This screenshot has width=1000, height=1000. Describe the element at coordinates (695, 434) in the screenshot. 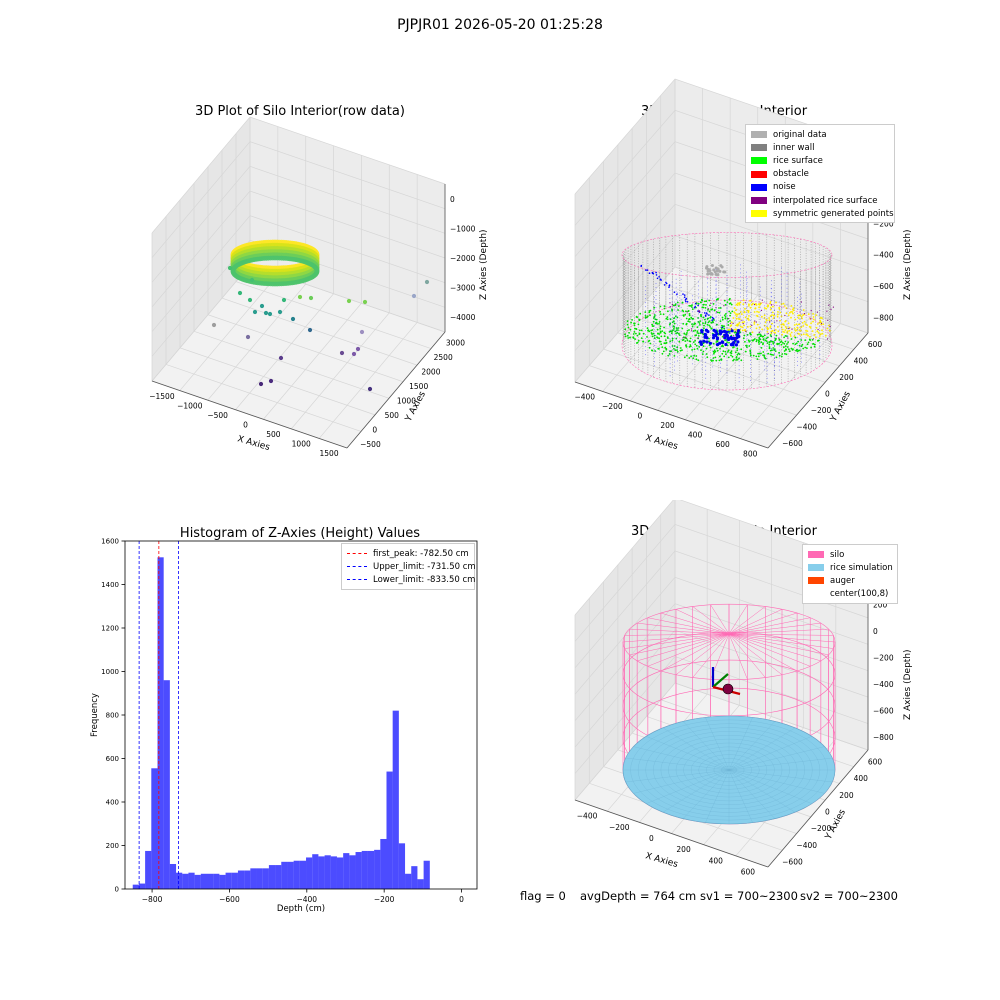

I see `x-tick-label: 400` at that location.